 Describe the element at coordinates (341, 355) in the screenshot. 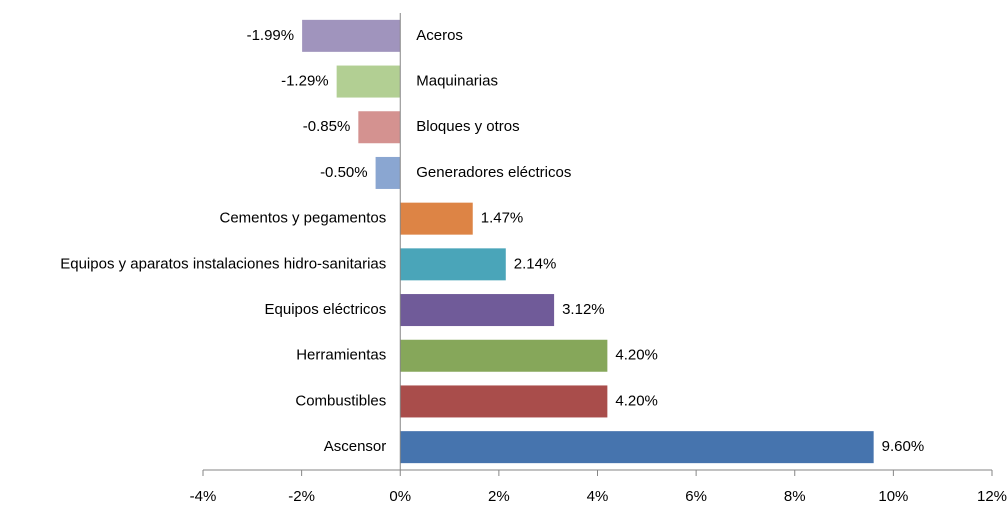

I see `category-label: Herramientas` at that location.